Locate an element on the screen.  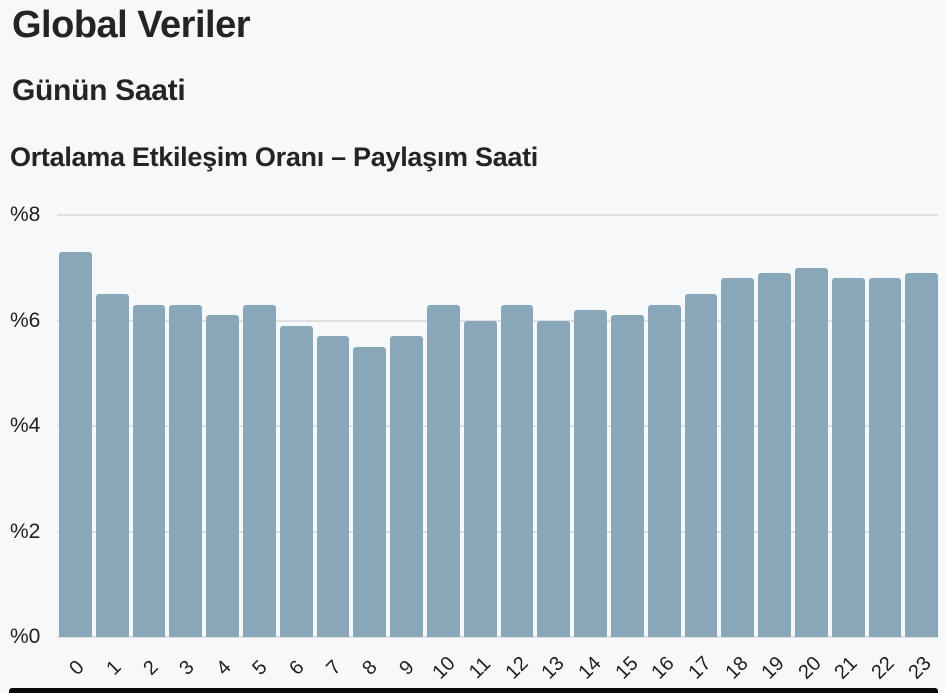
x-tick-label-5: 5 is located at coordinates (260, 668).